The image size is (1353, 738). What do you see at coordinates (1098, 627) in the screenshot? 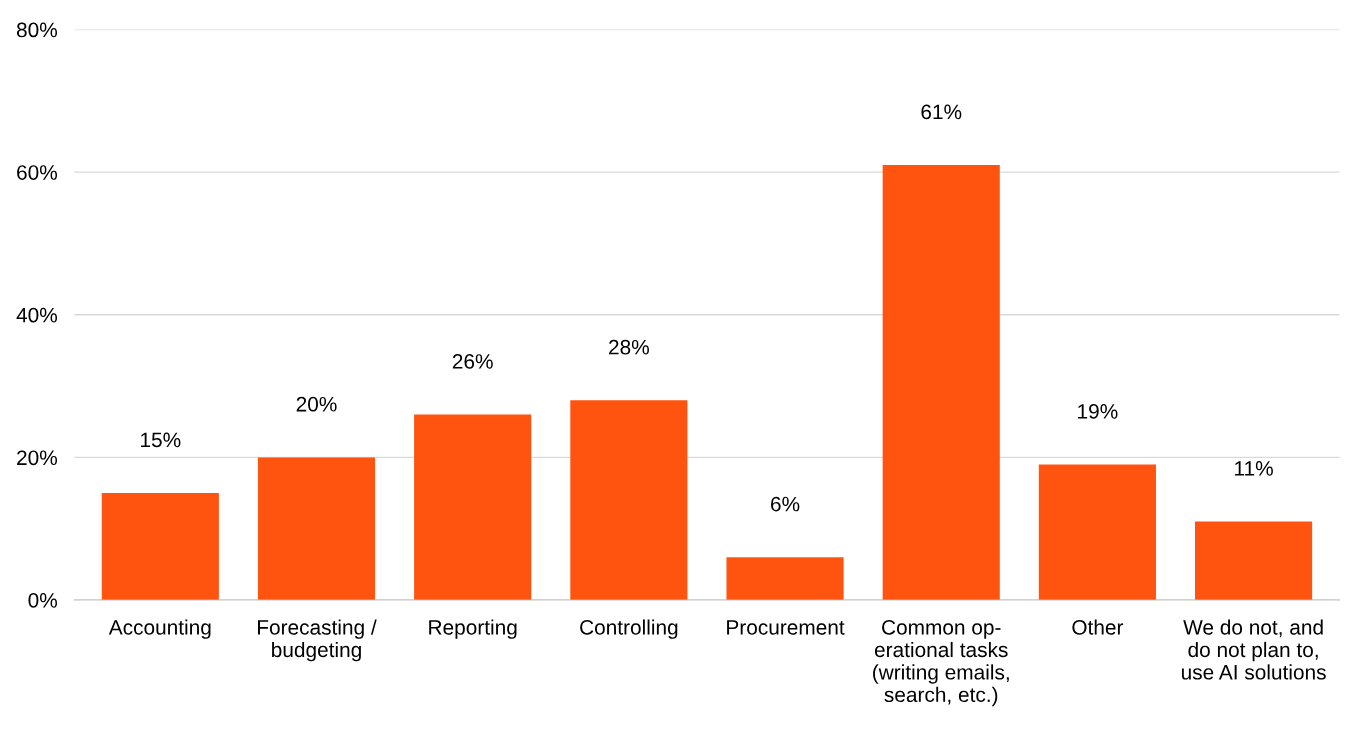
I see `x-tick-label: Other` at bounding box center [1098, 627].